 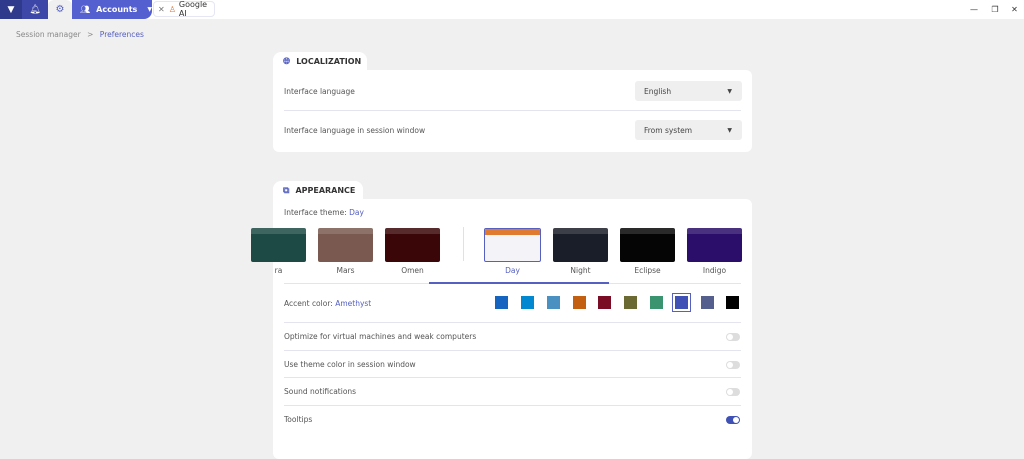 I want to click on close-window-button: ✕, so click(x=1014, y=9).